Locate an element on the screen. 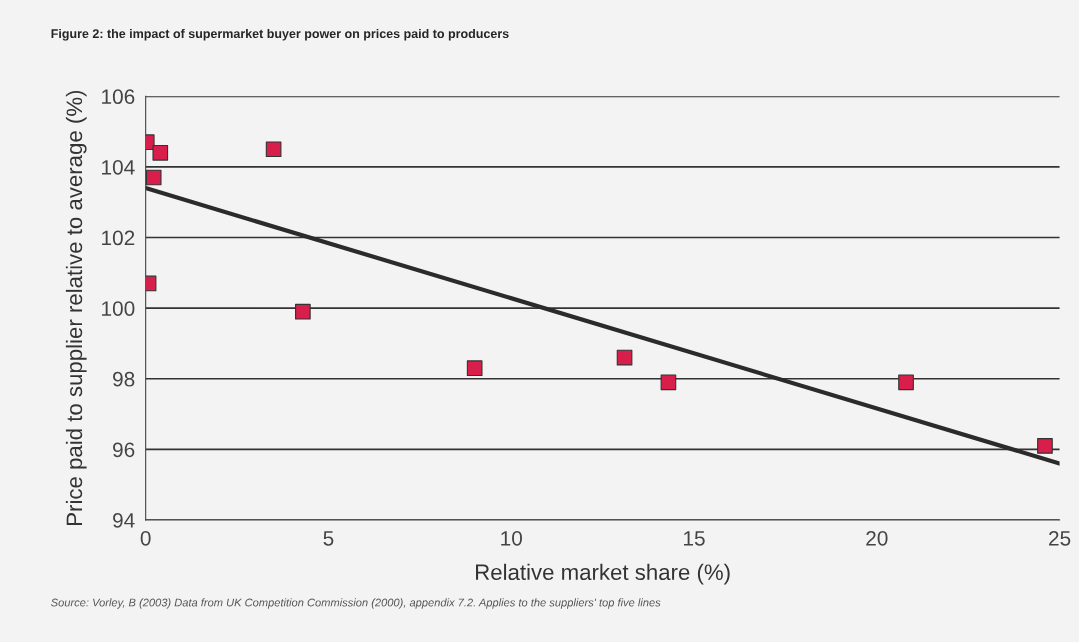  y-tick-label: 100 is located at coordinates (118, 308).